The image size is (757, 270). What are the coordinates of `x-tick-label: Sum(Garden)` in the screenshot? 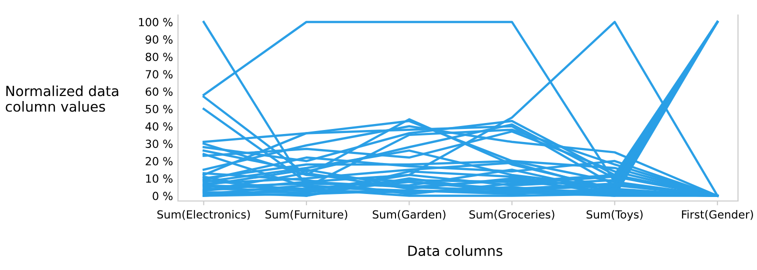 It's located at (409, 215).